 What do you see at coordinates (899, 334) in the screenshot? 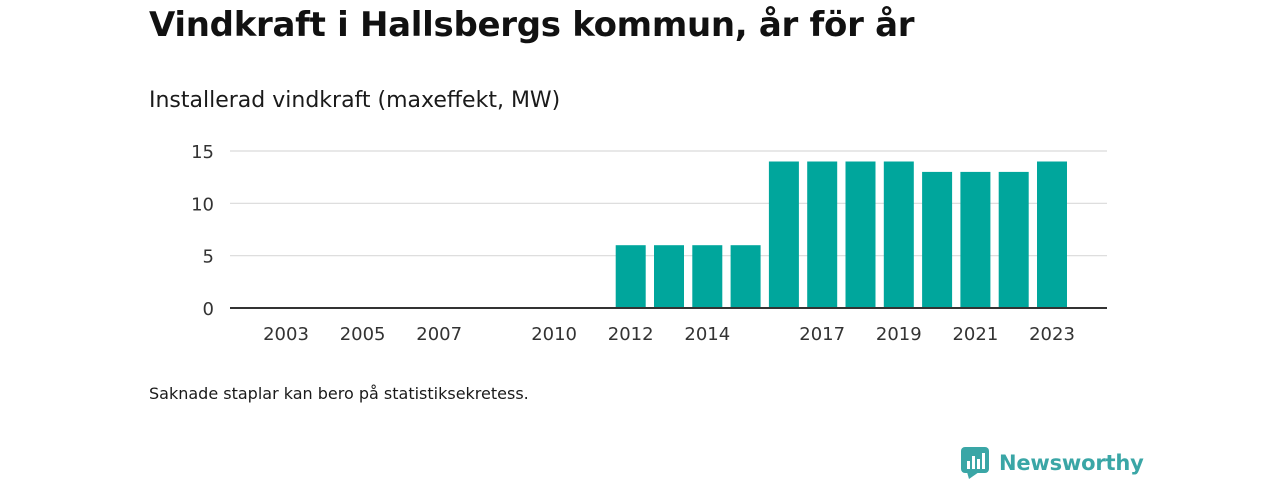
I see `x-tick-label-2019: 2019` at bounding box center [899, 334].